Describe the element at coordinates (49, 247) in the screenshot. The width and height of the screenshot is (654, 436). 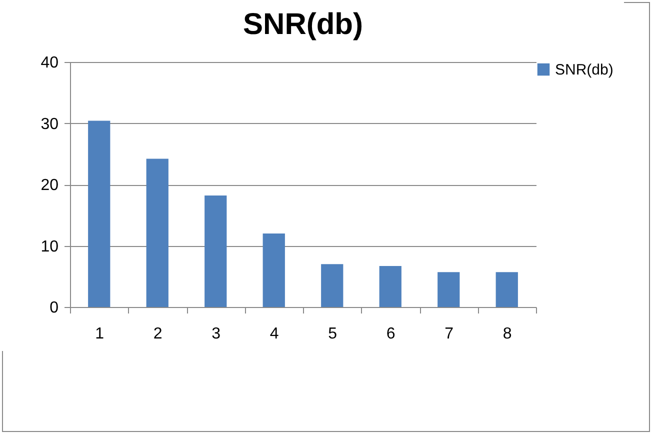
I see `y-tick-label: 10` at that location.